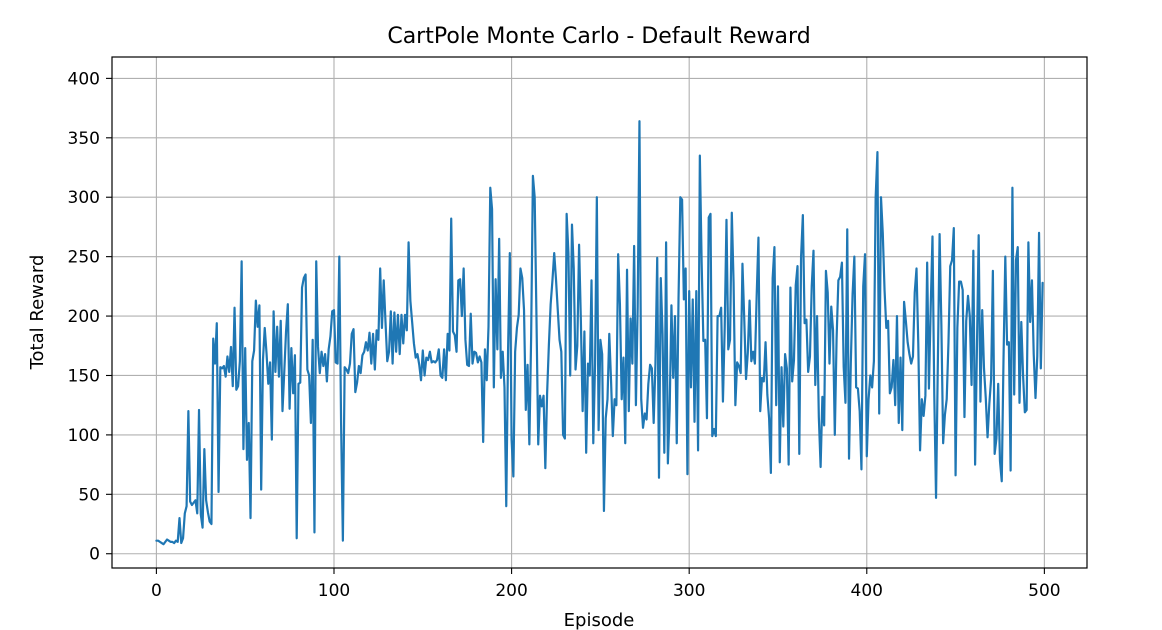  Describe the element at coordinates (334, 591) in the screenshot. I see `x-tick-label: 100` at that location.